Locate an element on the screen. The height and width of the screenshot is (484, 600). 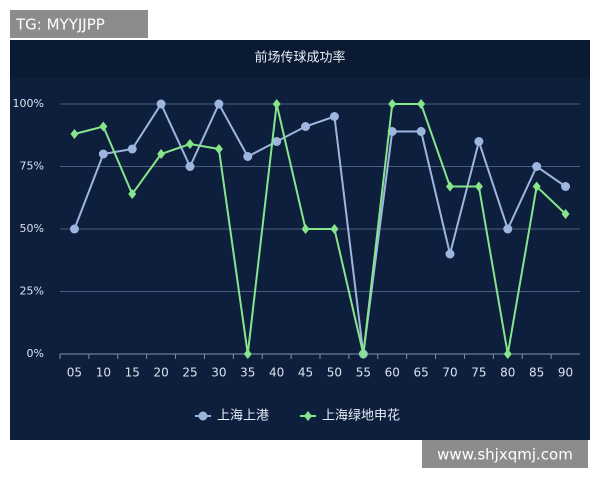
x-tick-label: 40 is located at coordinates (276, 373).